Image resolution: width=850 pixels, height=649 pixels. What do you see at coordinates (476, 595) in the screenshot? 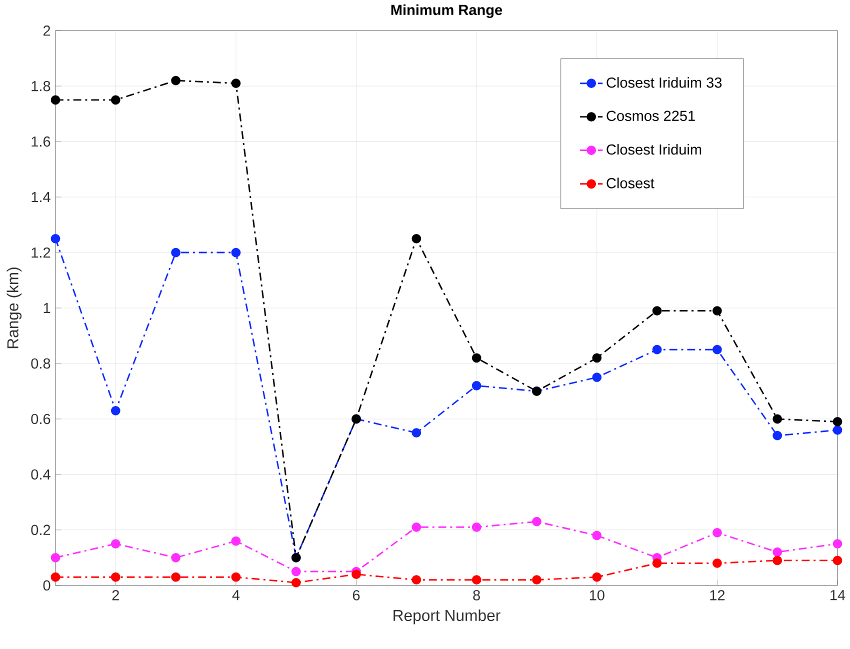
I see `x-tick-label: 8` at bounding box center [476, 595].